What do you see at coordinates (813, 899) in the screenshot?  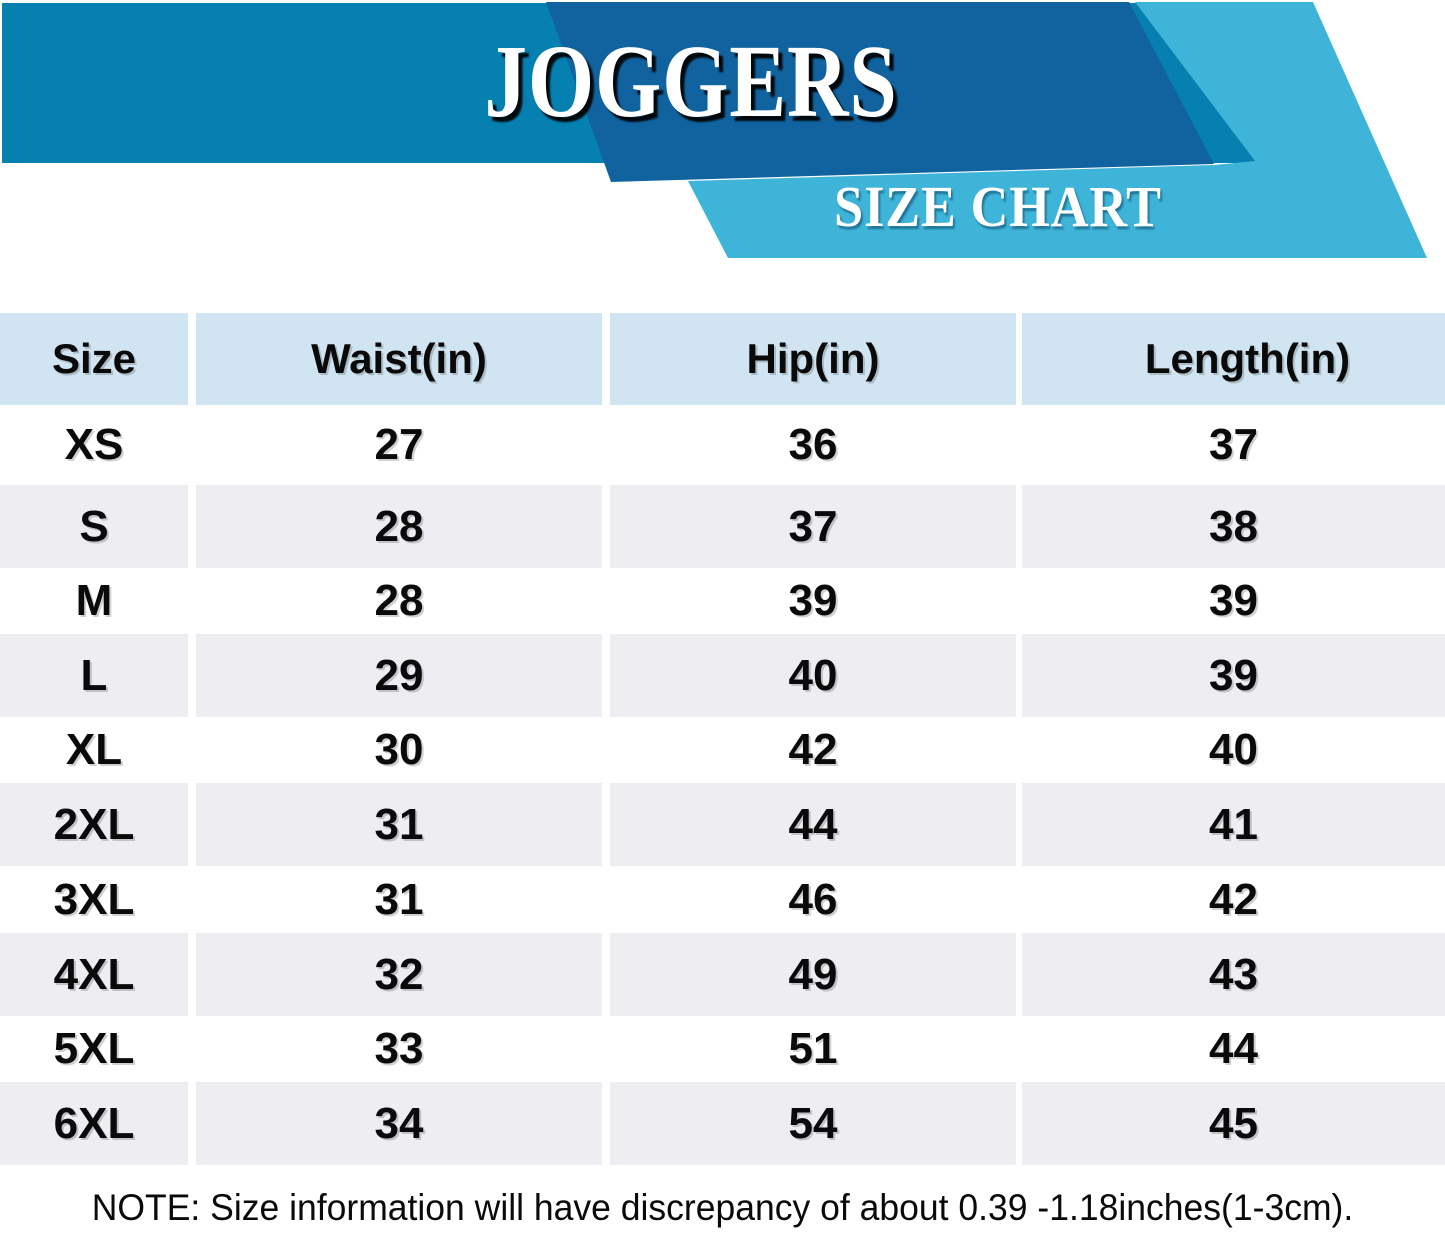 I see `hip-cell: 46` at bounding box center [813, 899].